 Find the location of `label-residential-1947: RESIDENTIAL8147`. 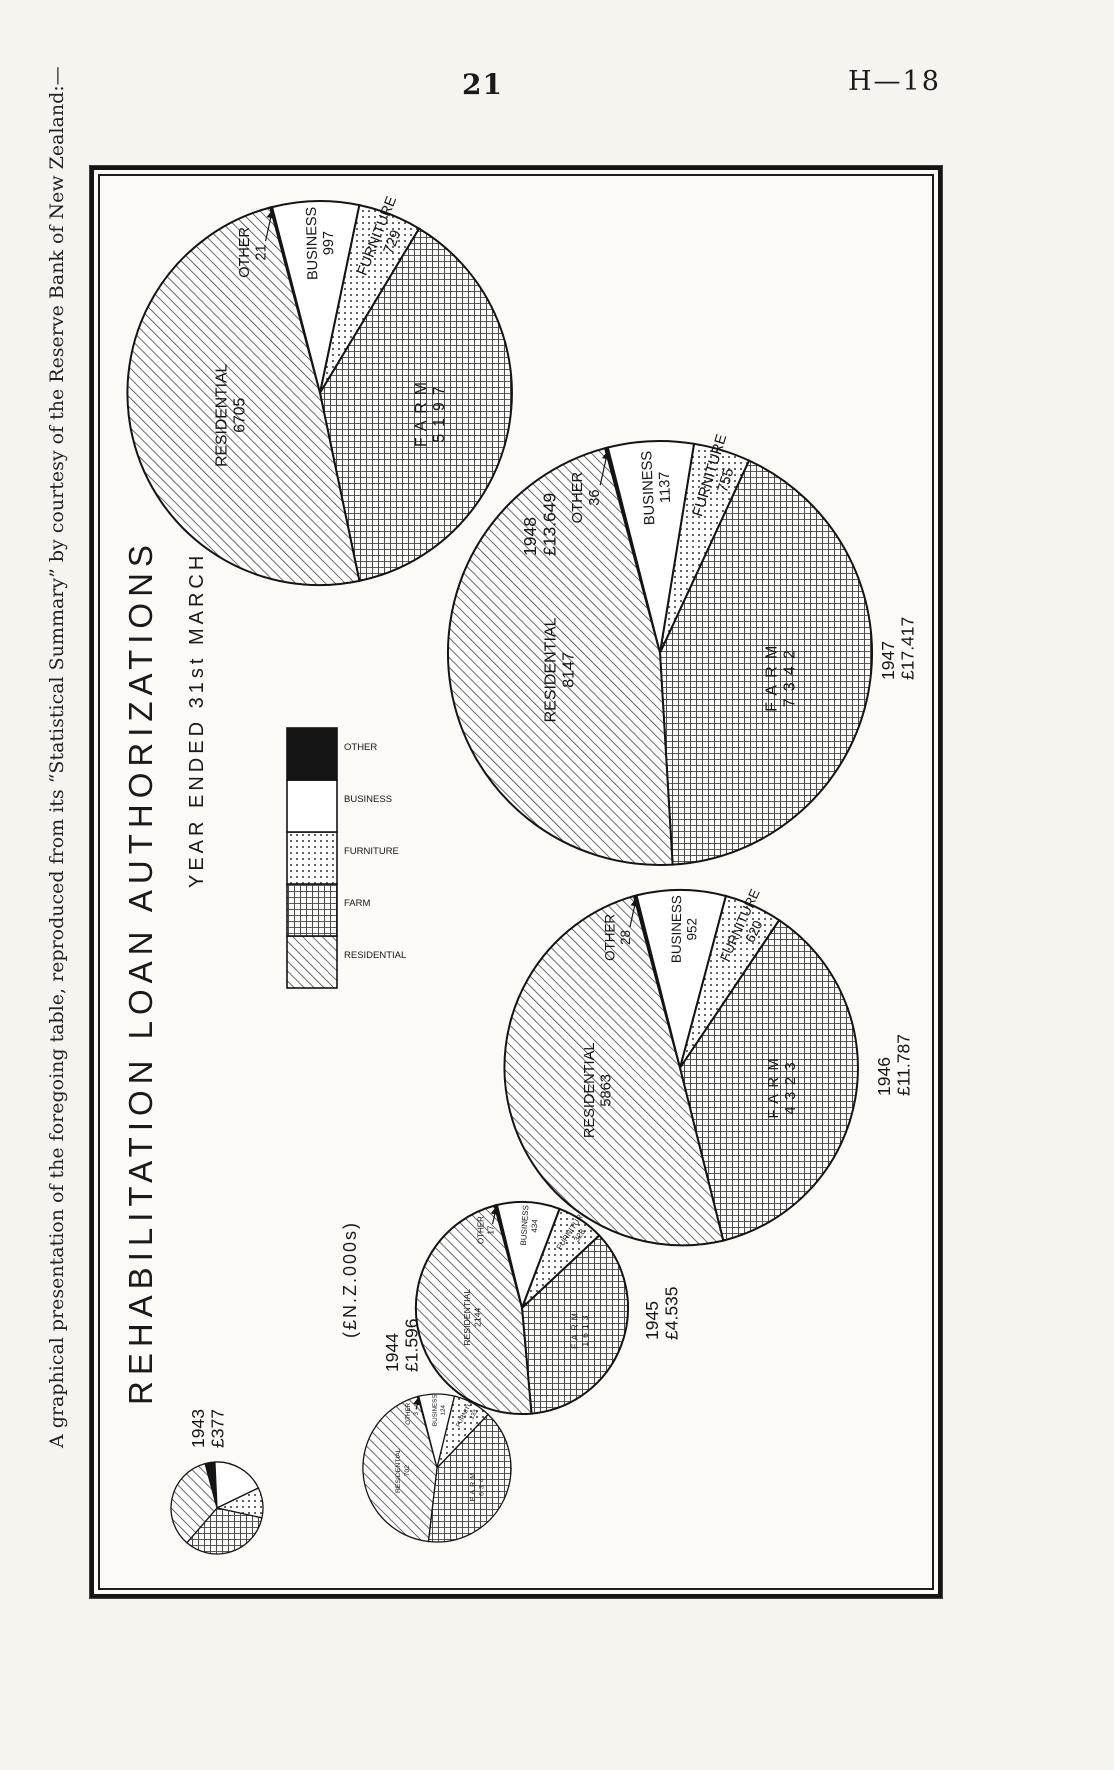

label-residential-1947: RESIDENTIAL8147 is located at coordinates (559, 669).